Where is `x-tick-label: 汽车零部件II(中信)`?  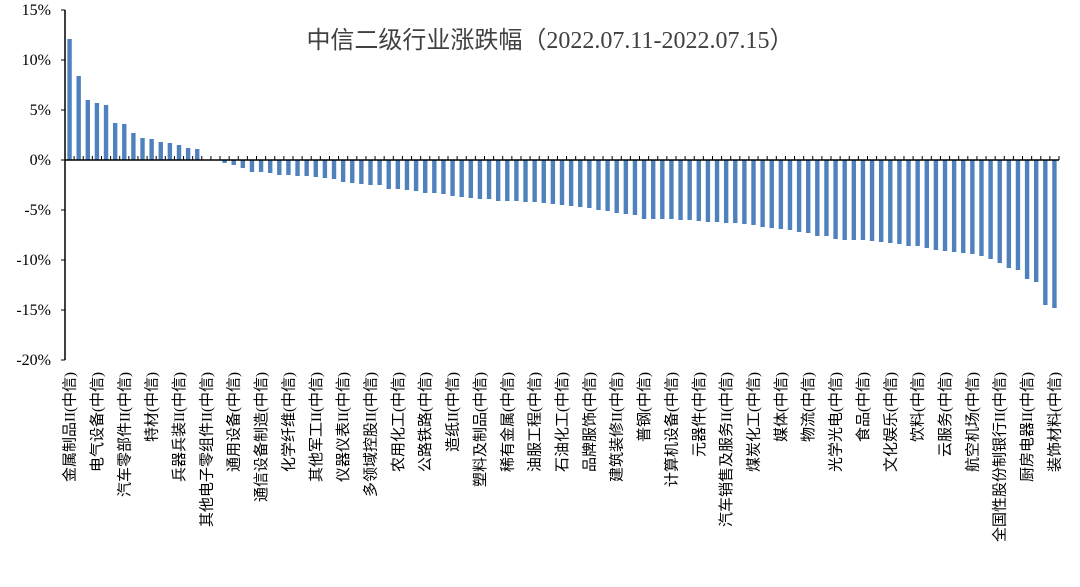 x-tick-label: 汽车零部件II(中信) is located at coordinates (124, 434).